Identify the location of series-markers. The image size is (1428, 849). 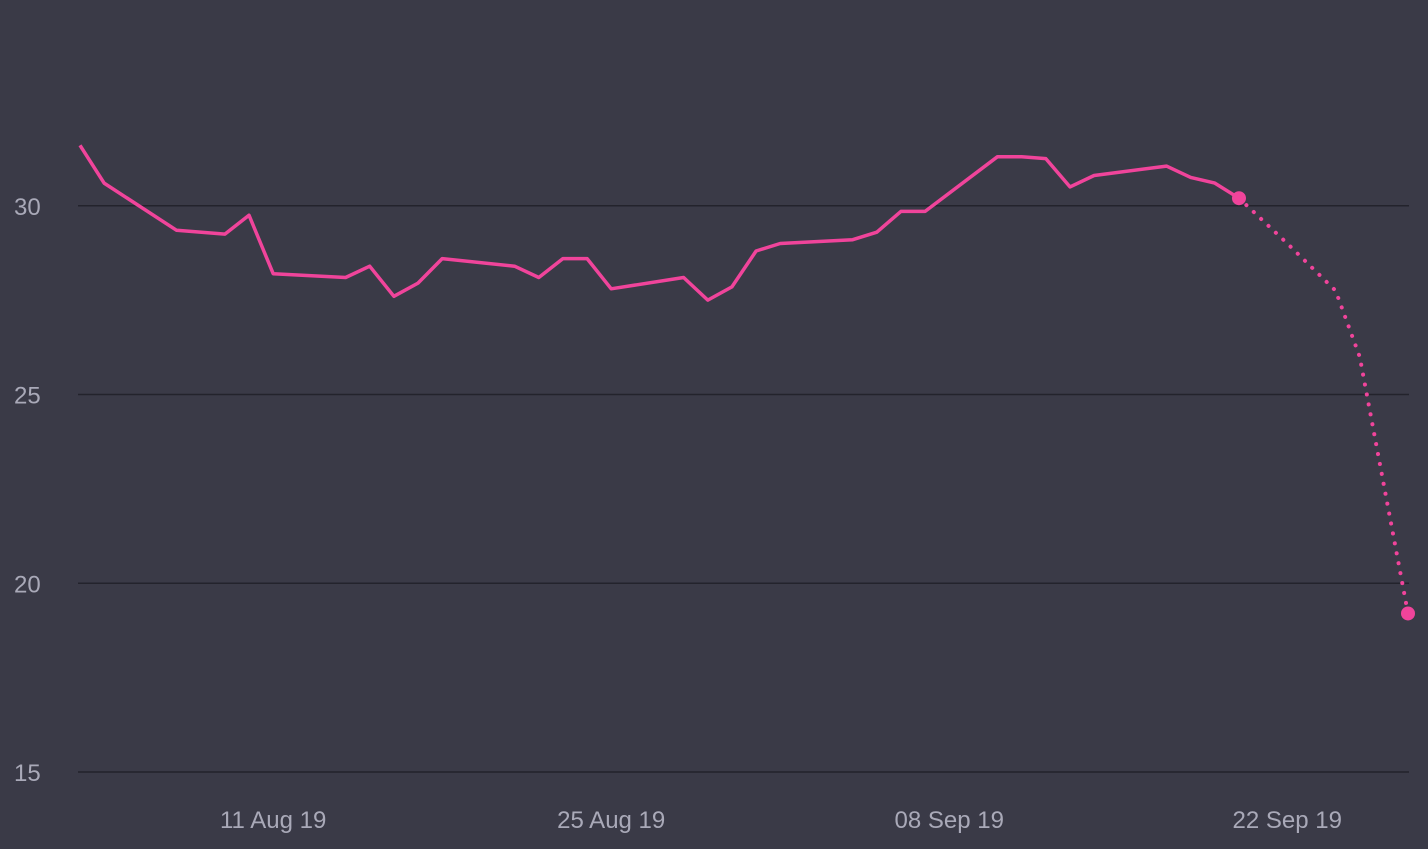
(1323, 406).